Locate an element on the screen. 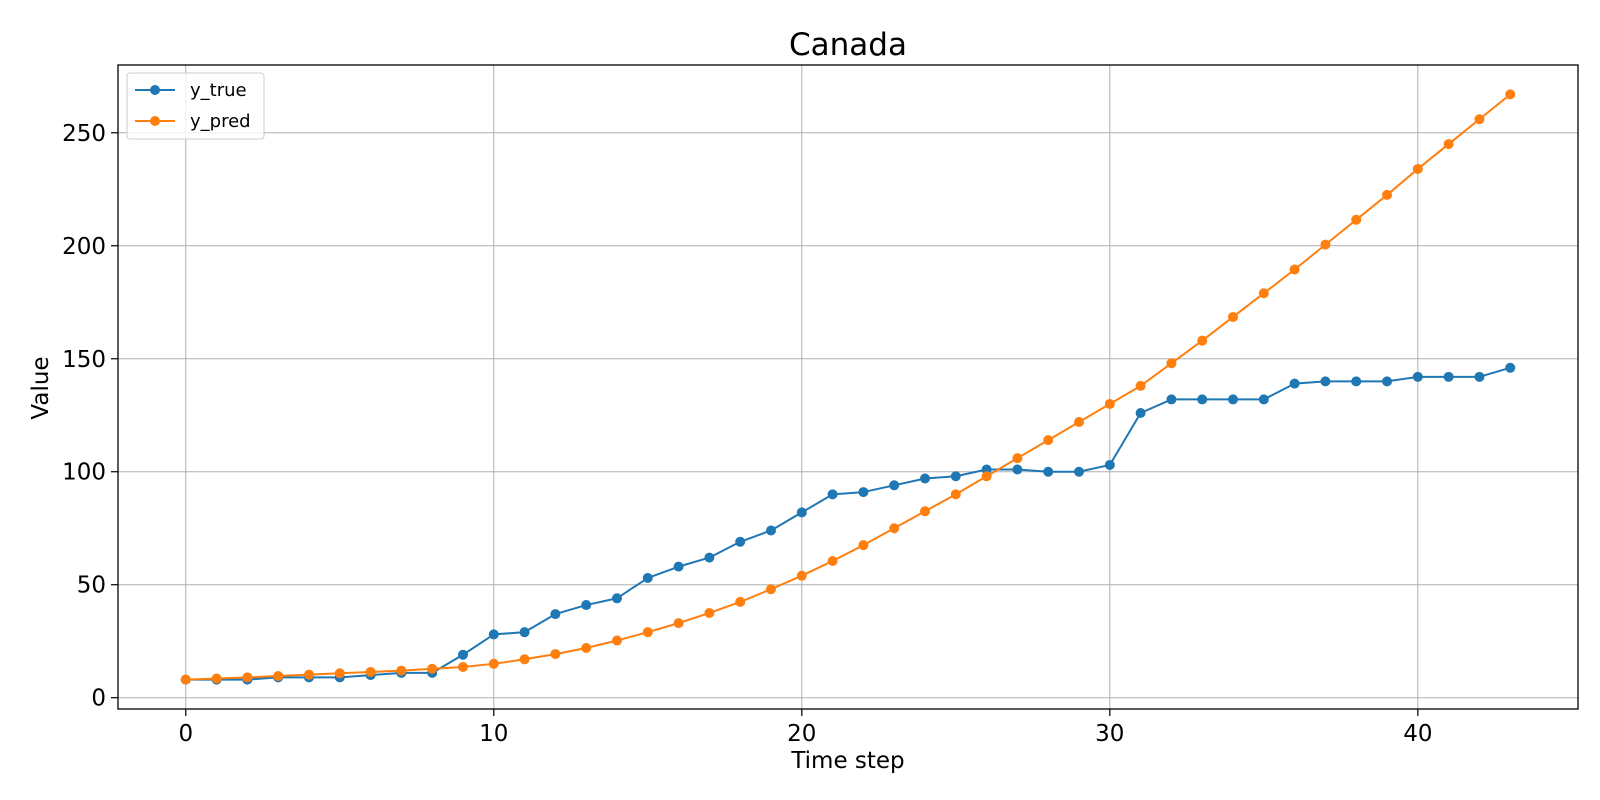  x-tick-label: 40 is located at coordinates (1417, 734).